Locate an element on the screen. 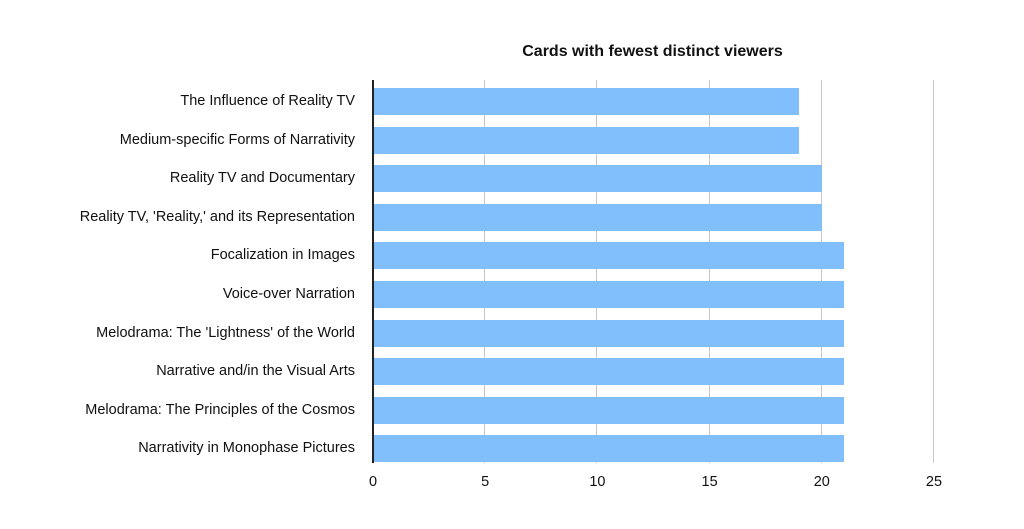 The width and height of the screenshot is (1024, 529). x-tick-label: 5 is located at coordinates (485, 482).